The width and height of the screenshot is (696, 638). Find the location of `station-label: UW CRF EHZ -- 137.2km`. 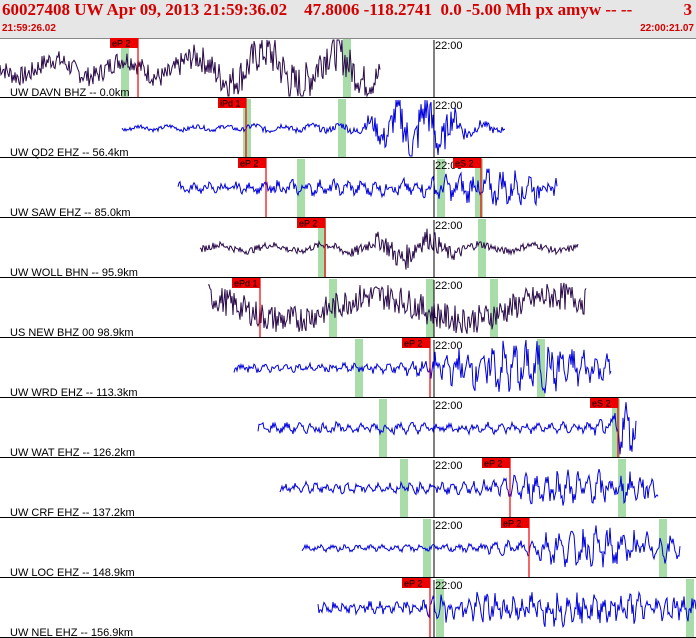

station-label: UW CRF EHZ -- 137.2km is located at coordinates (72, 513).